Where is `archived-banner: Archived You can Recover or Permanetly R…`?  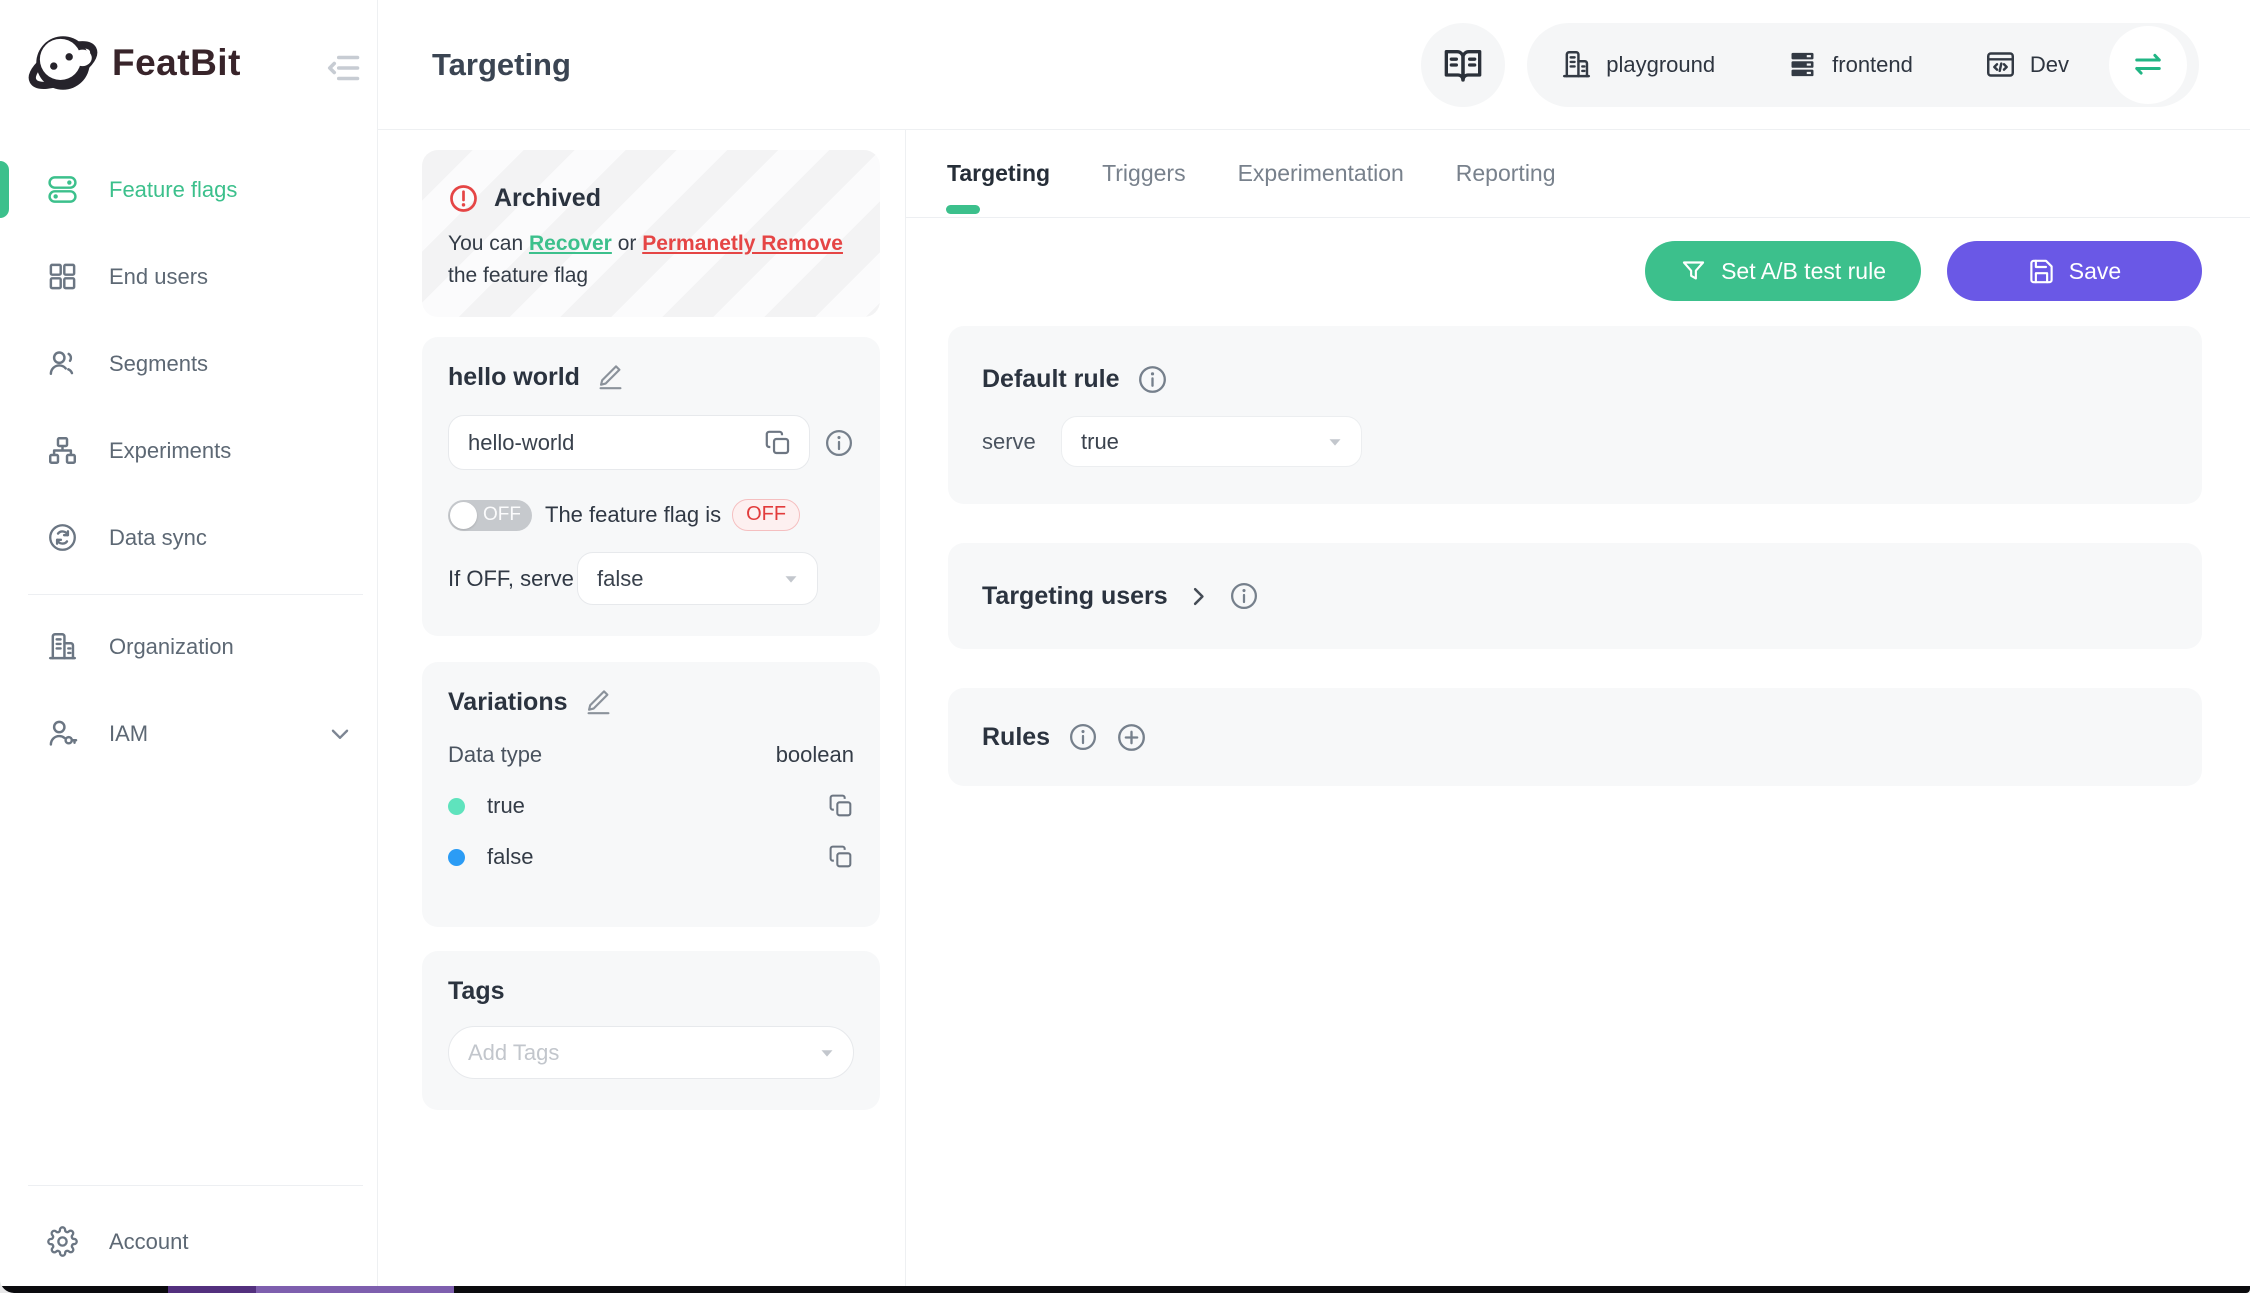 archived-banner: Archived You can Recover or Permanetly R… is located at coordinates (651, 233).